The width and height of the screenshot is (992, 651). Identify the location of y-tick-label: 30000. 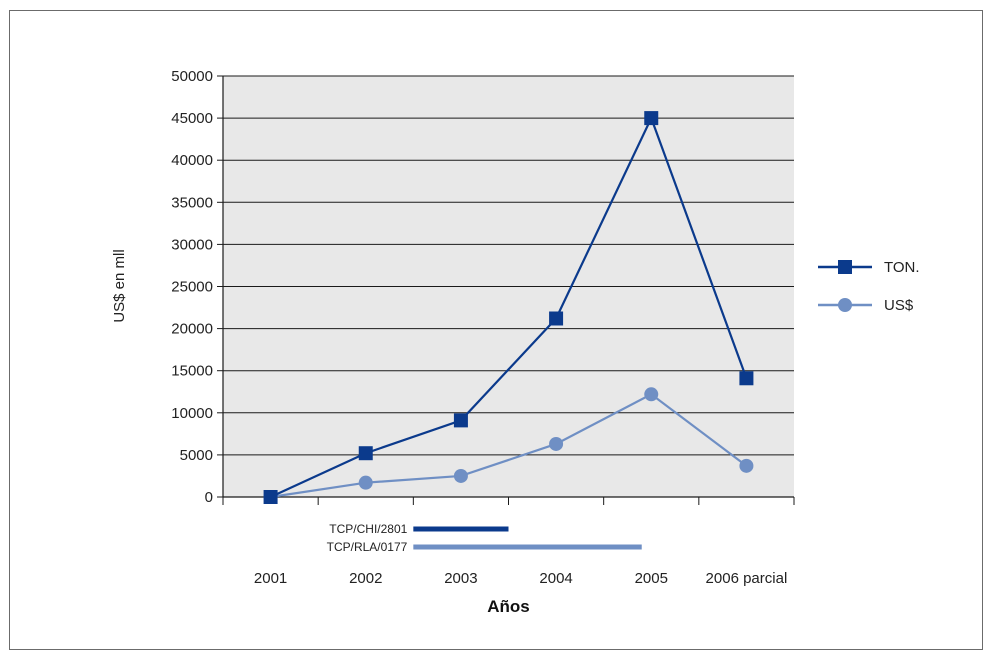
(192, 244).